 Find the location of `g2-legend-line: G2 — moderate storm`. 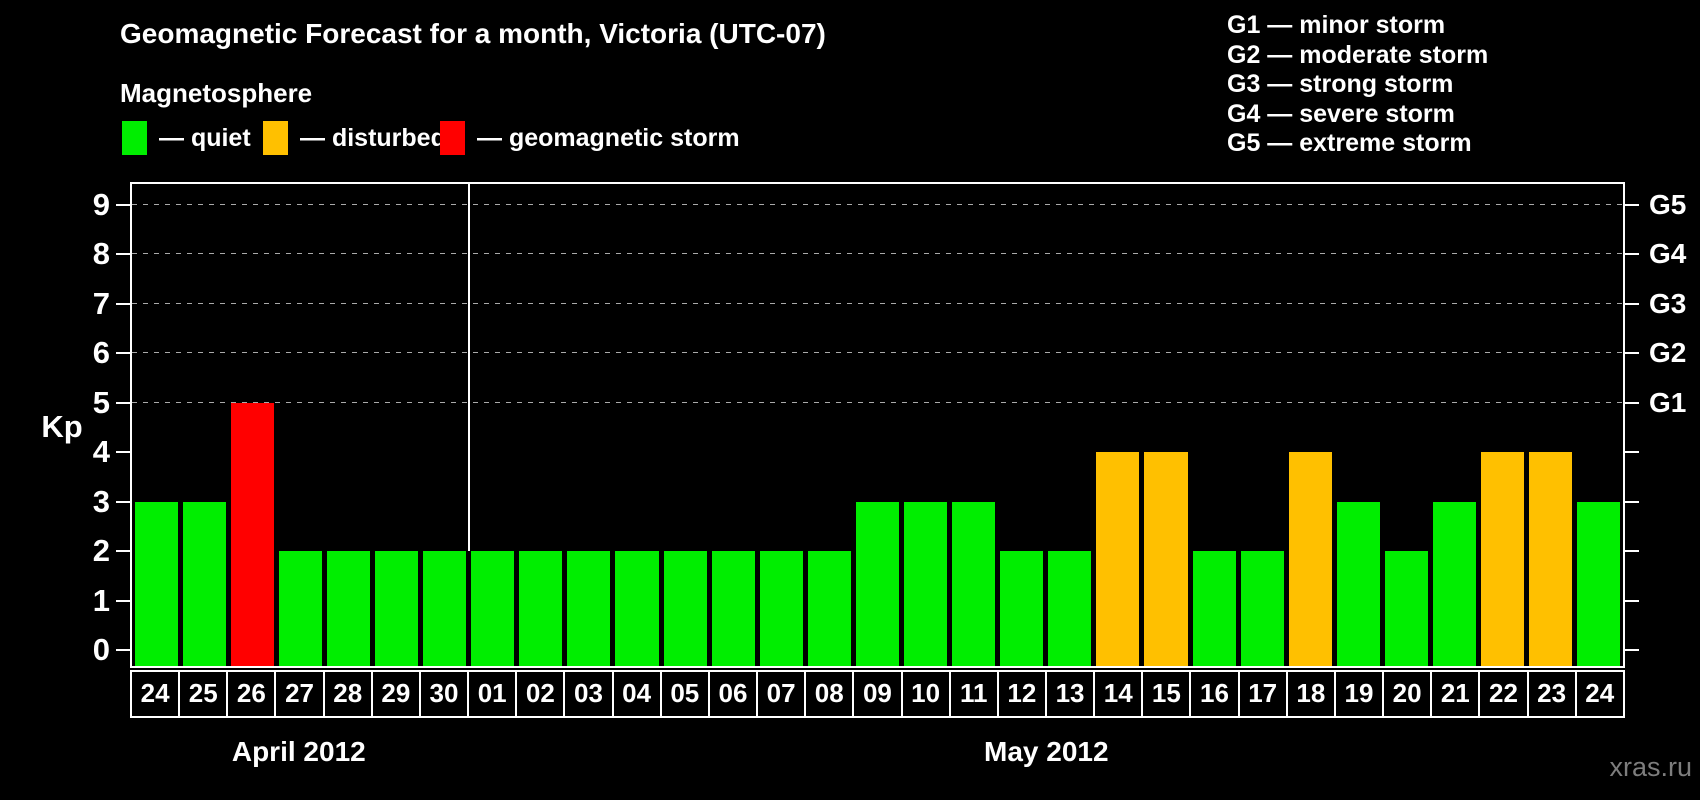

g2-legend-line: G2 — moderate storm is located at coordinates (1358, 54).